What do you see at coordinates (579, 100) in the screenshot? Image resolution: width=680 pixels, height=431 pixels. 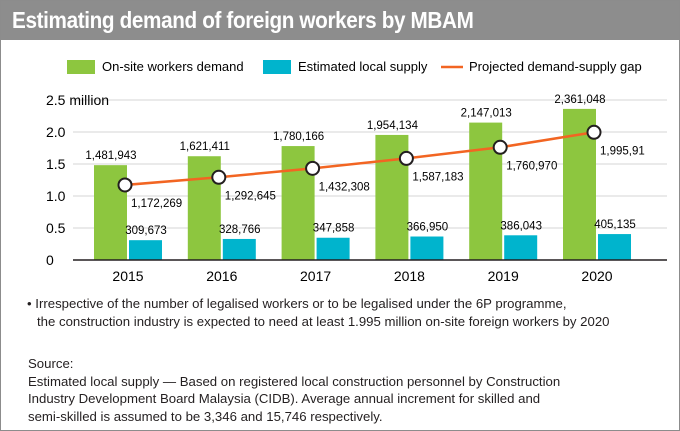 I see `demand-label: 2,361,048` at bounding box center [579, 100].